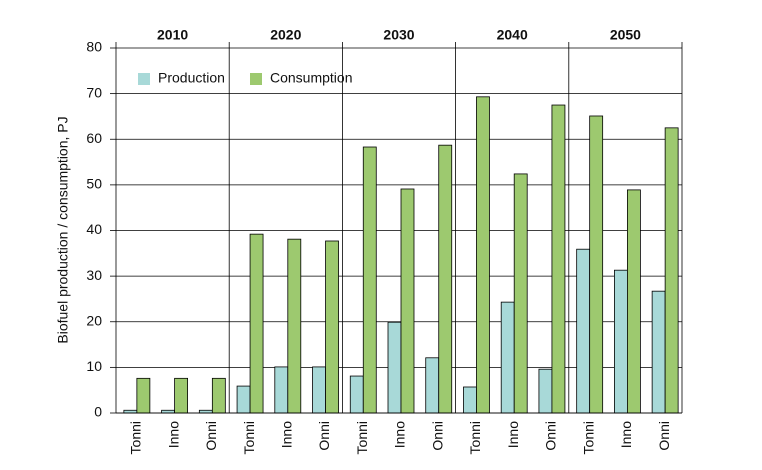  What do you see at coordinates (94, 92) in the screenshot?
I see `y-tick-label: 70` at bounding box center [94, 92].